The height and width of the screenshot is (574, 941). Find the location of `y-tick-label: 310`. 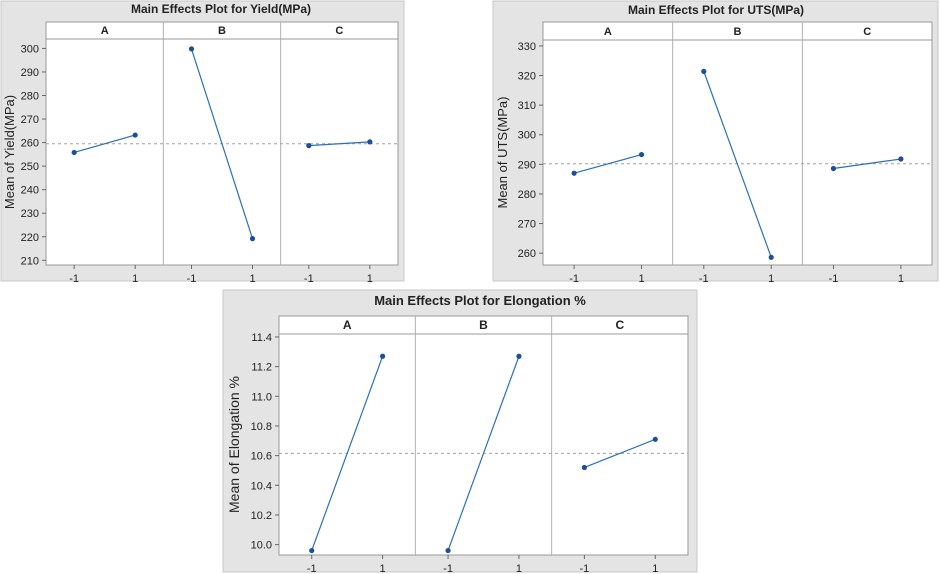

y-tick-label: 310 is located at coordinates (527, 106).